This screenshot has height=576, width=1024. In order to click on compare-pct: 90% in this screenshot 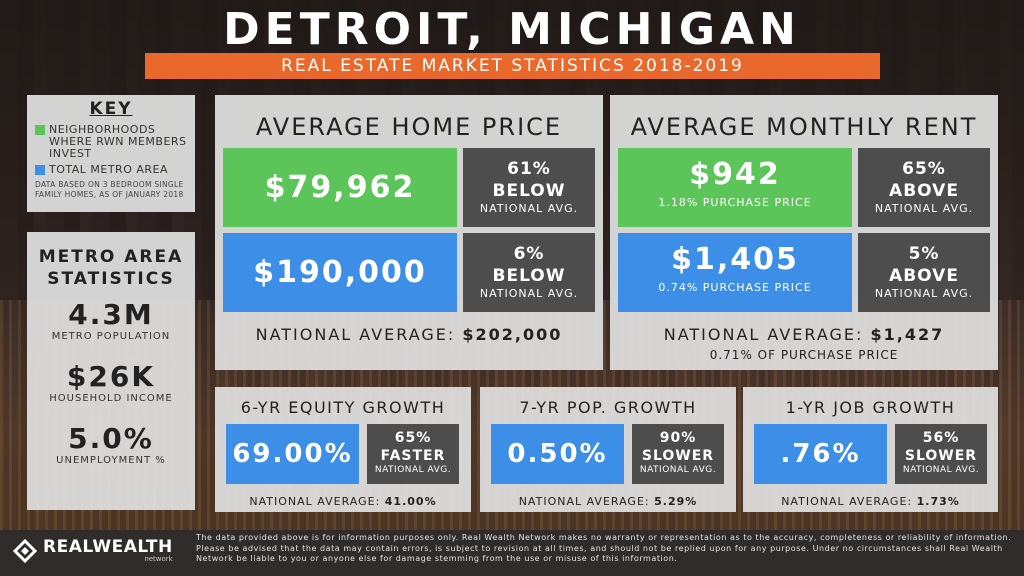, I will do `click(678, 438)`.